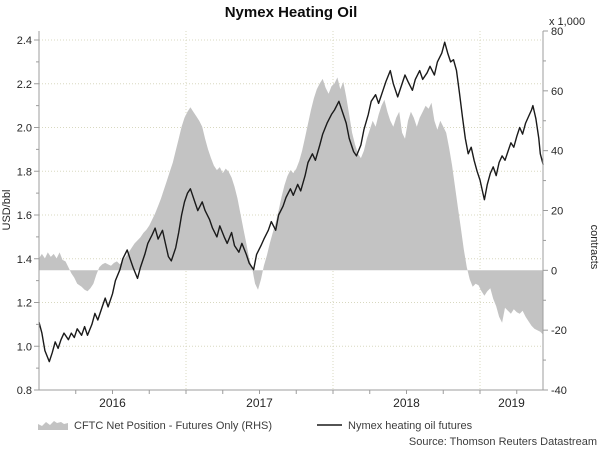 The height and width of the screenshot is (457, 600). I want to click on right-axis-tick-label: 80, so click(557, 32).